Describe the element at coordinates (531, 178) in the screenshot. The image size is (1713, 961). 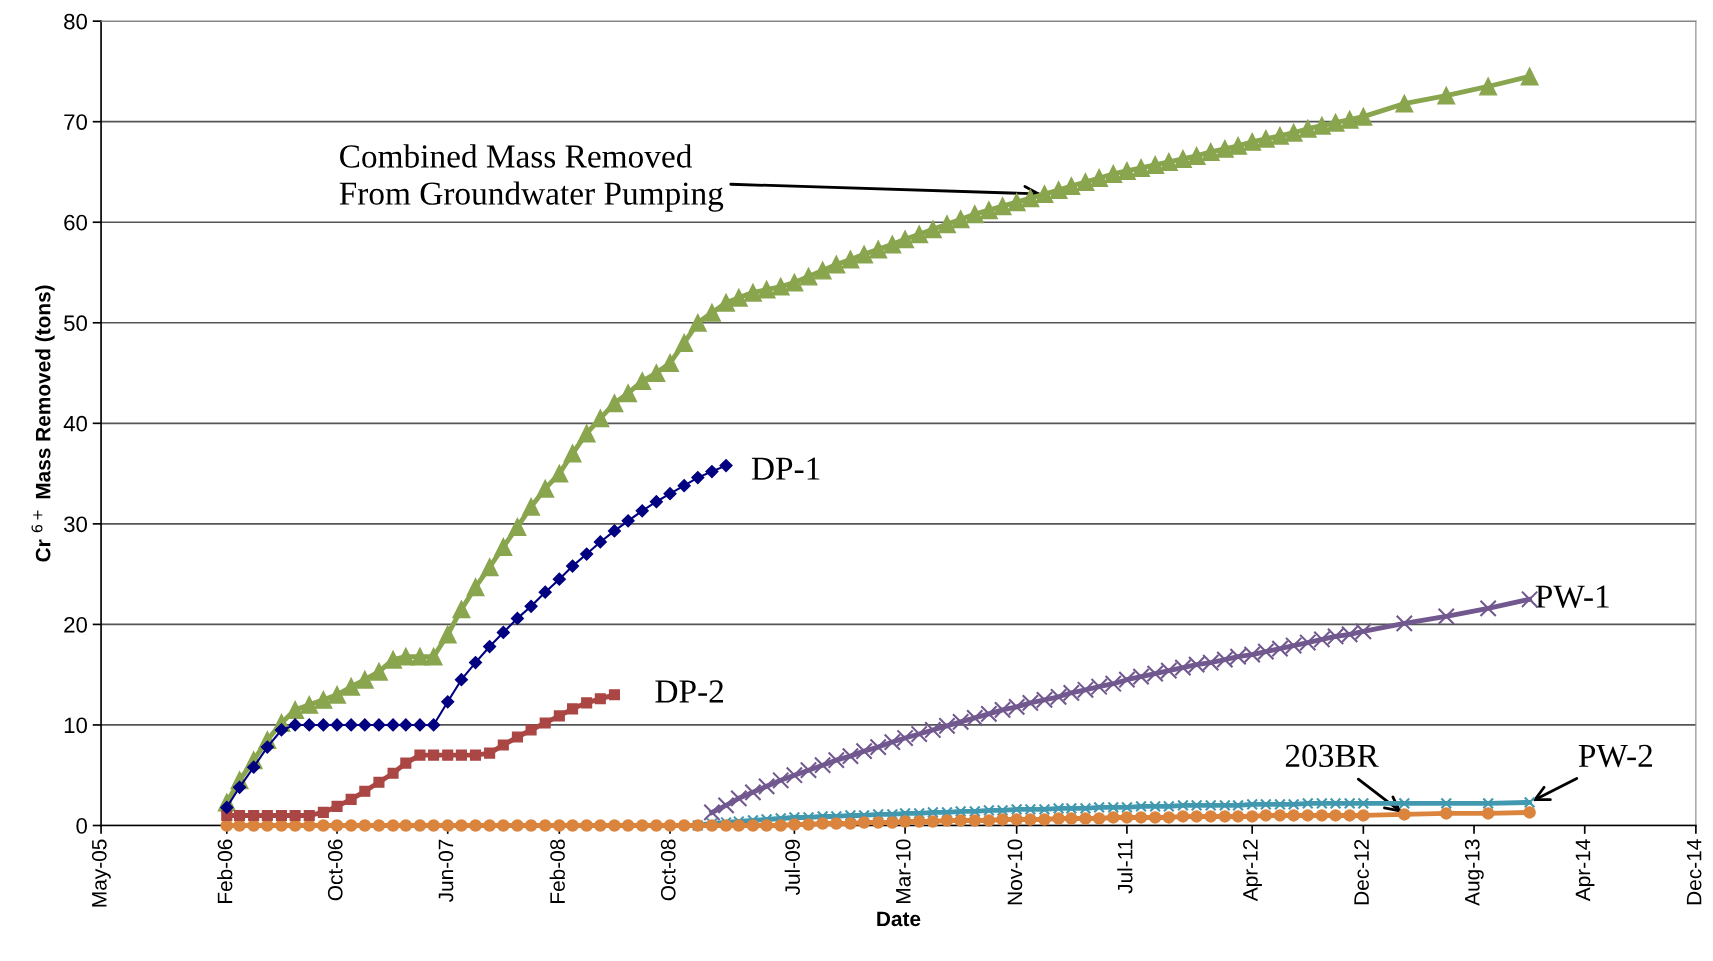
I see `text: Combined Mass Removed From Groundwater Pumping` at that location.